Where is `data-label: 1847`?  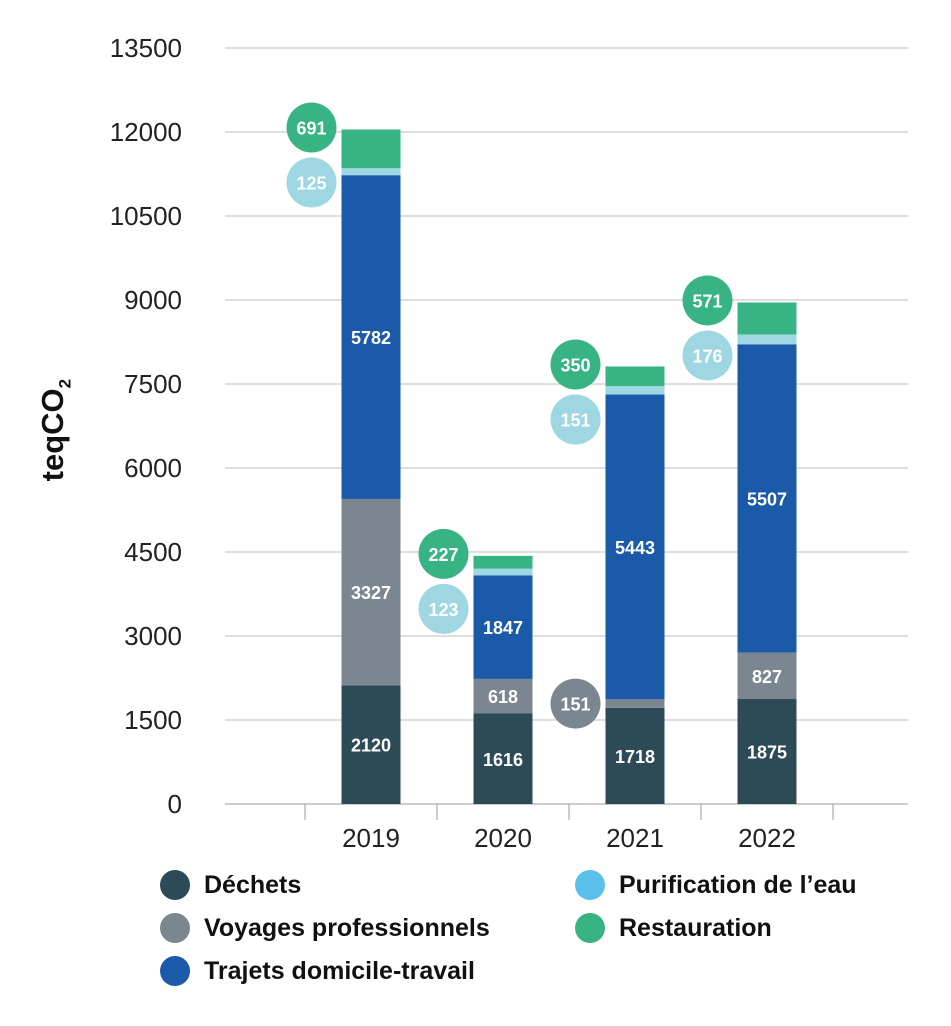
data-label: 1847 is located at coordinates (503, 628).